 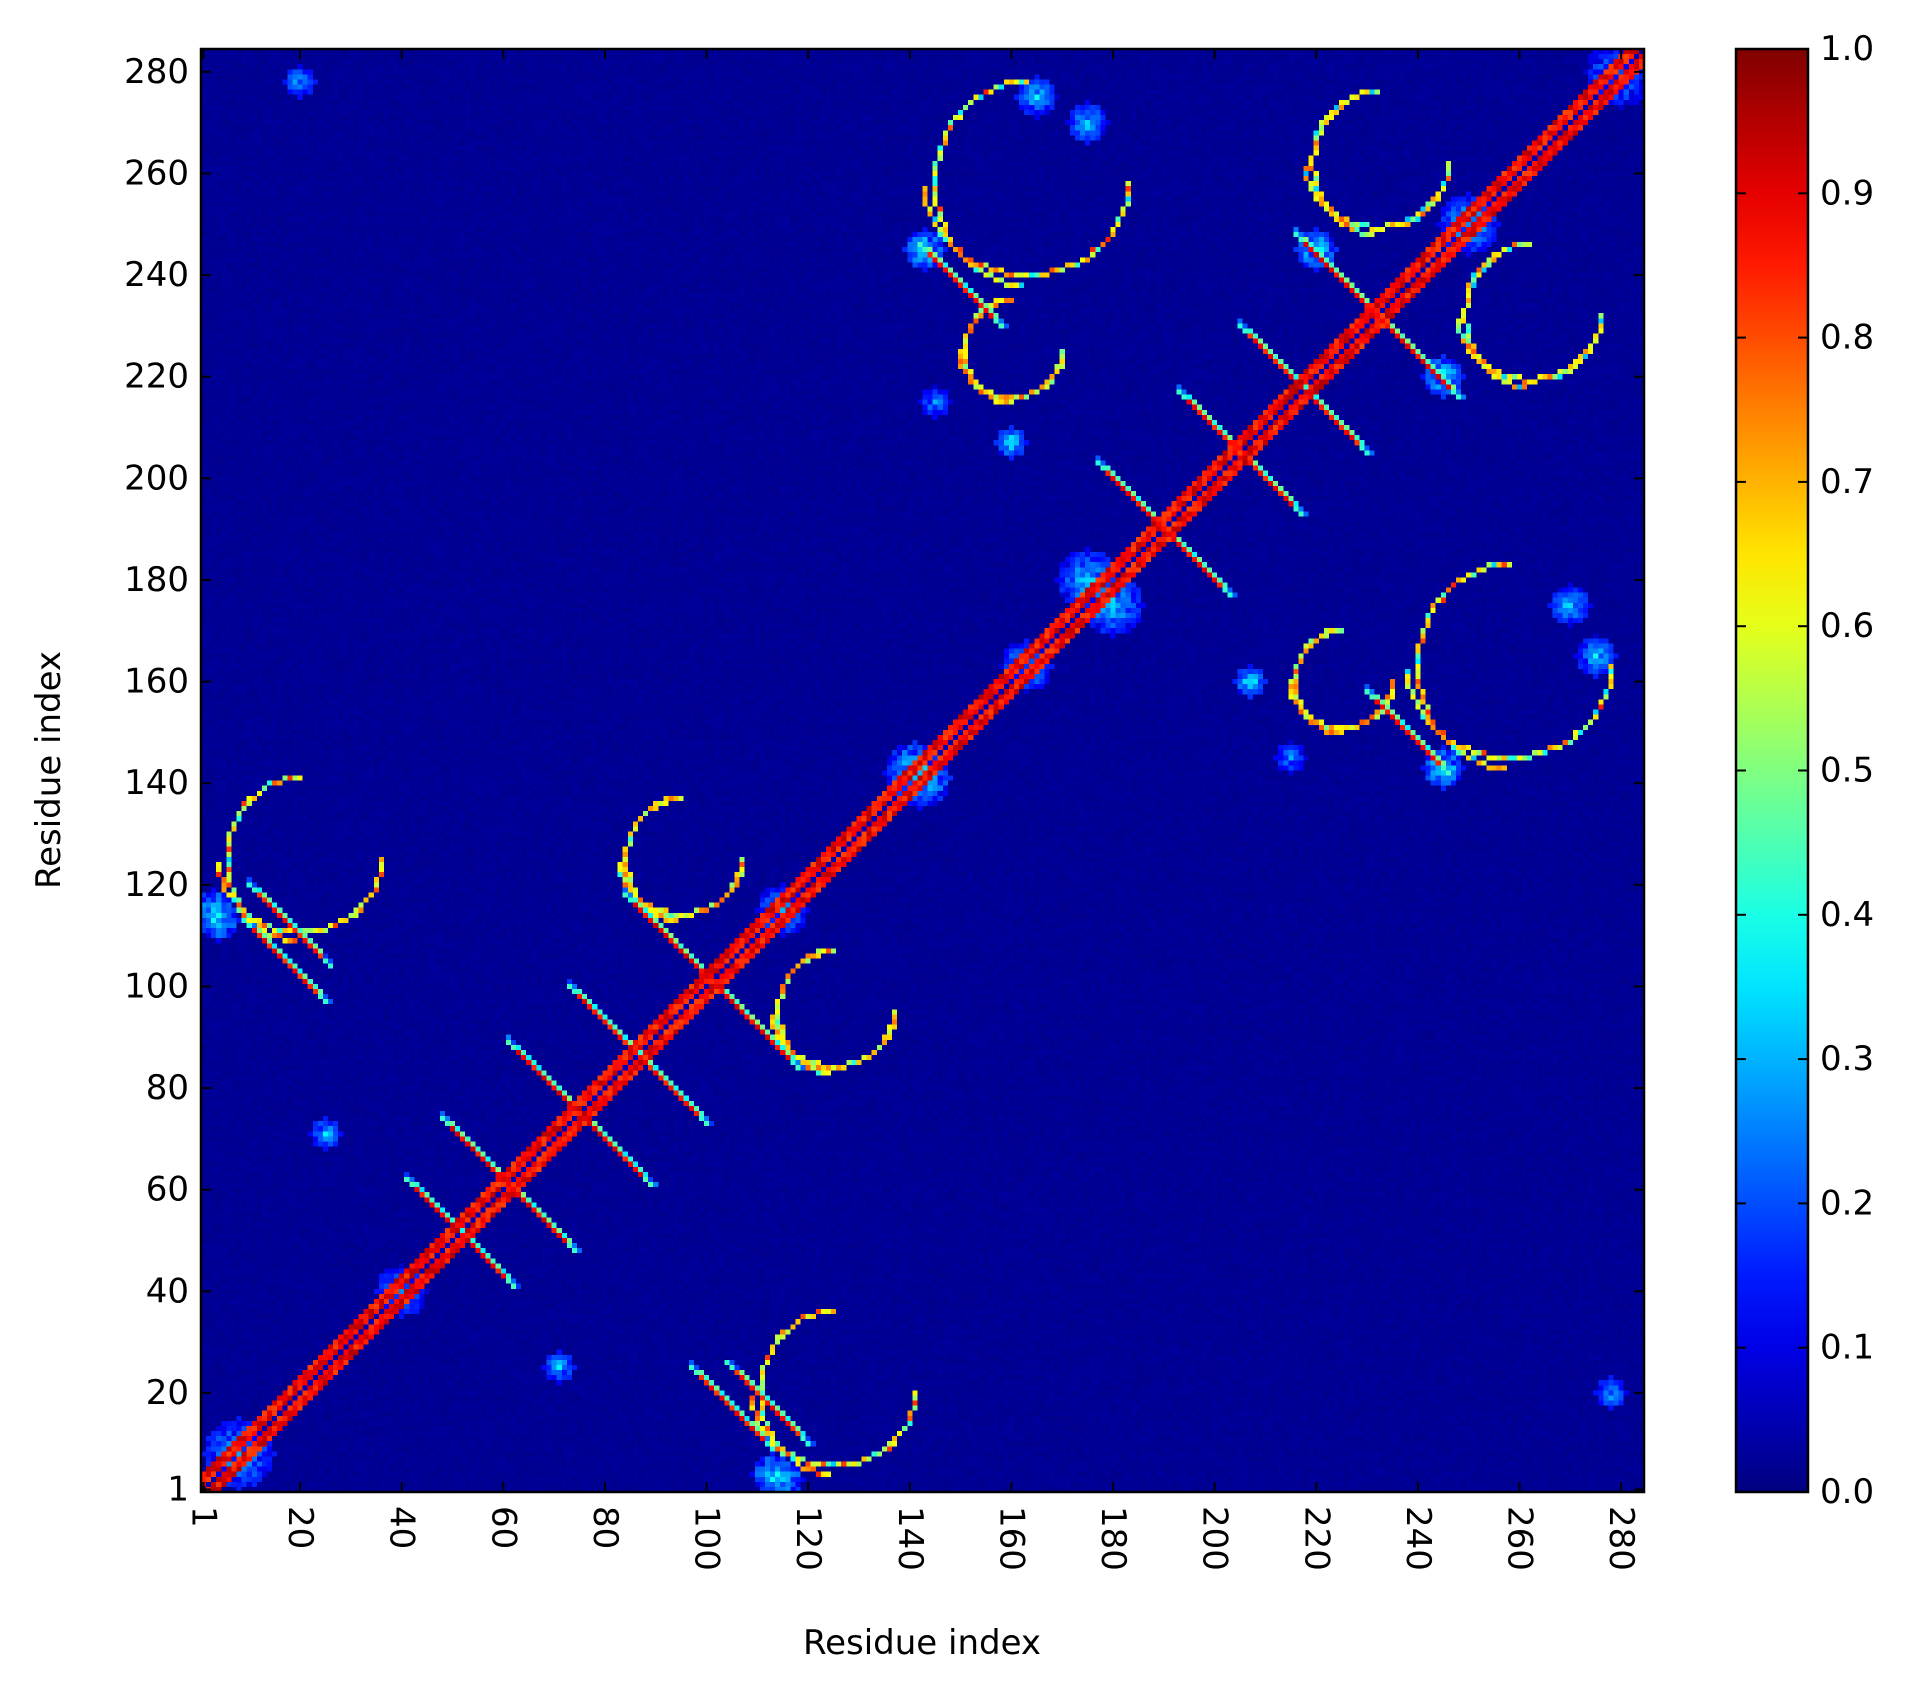 What do you see at coordinates (167, 1291) in the screenshot?
I see `y-tick-label: 40` at bounding box center [167, 1291].